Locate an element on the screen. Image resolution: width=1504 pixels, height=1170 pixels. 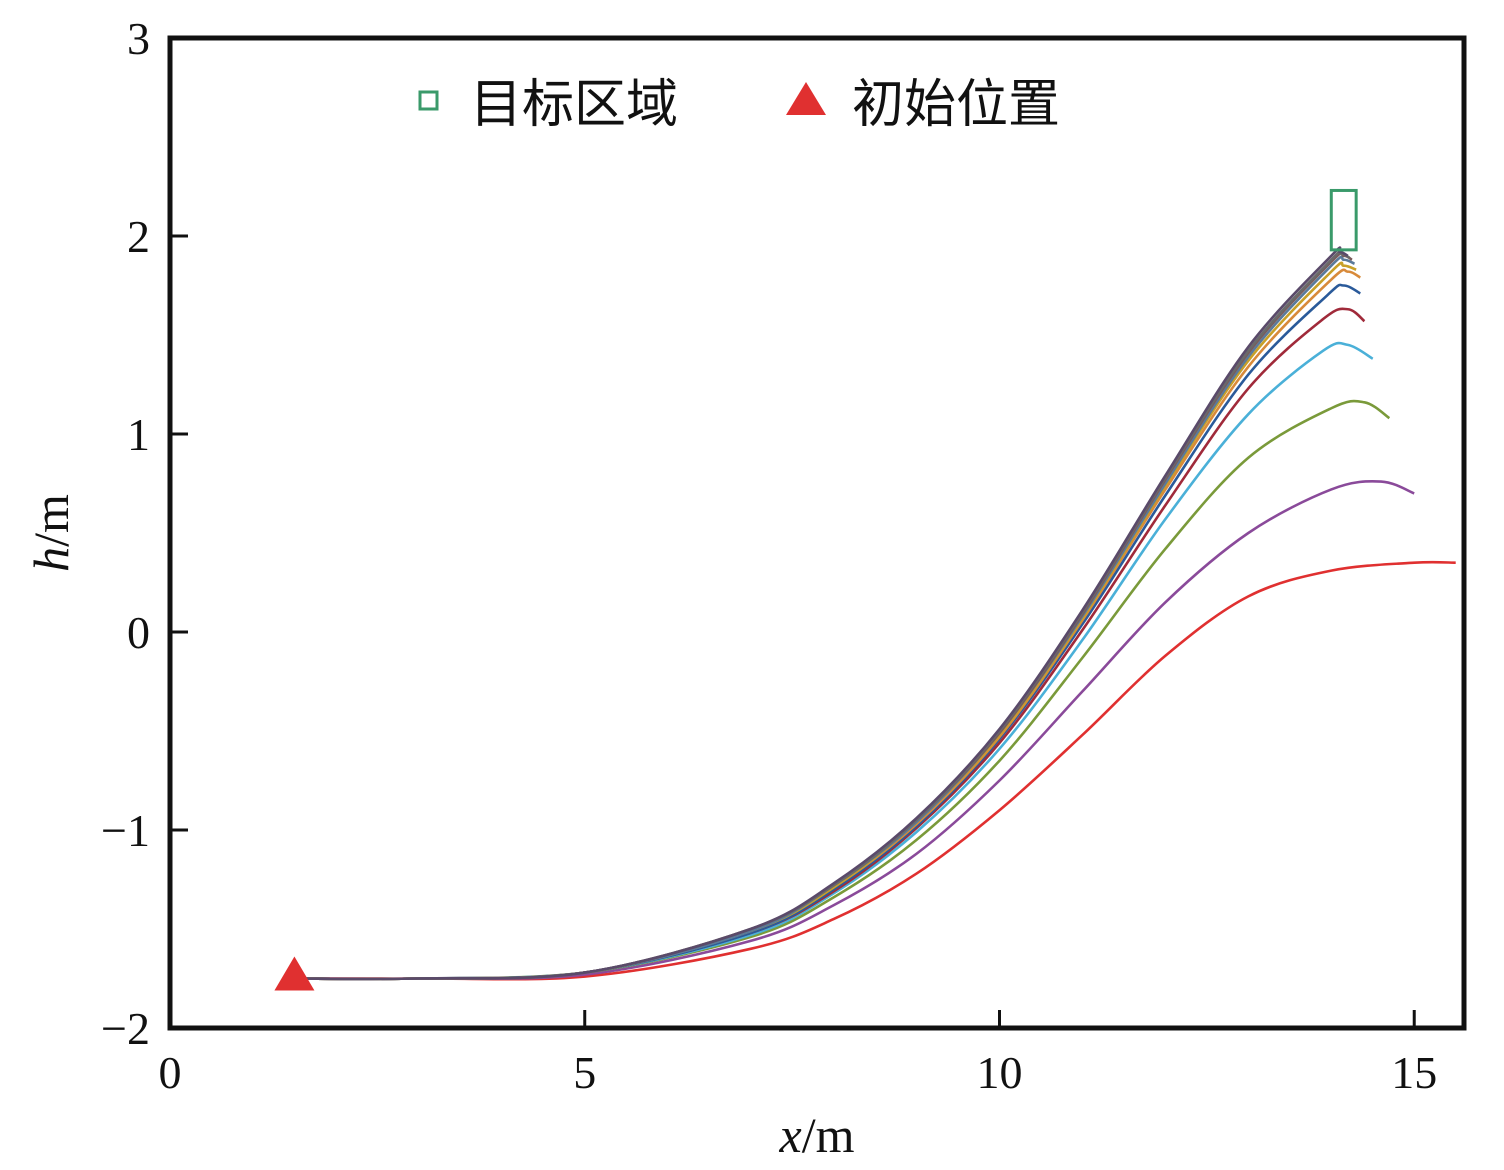
x-axis-label: x/m is located at coordinates (817, 1135).